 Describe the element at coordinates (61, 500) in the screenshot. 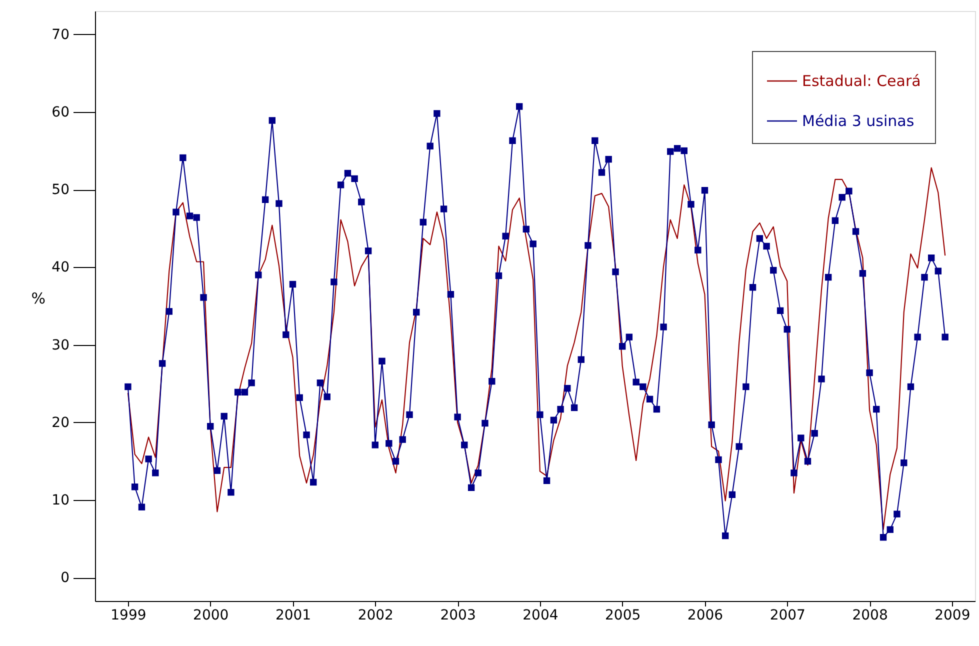

I see `y-tick-label: 10` at that location.